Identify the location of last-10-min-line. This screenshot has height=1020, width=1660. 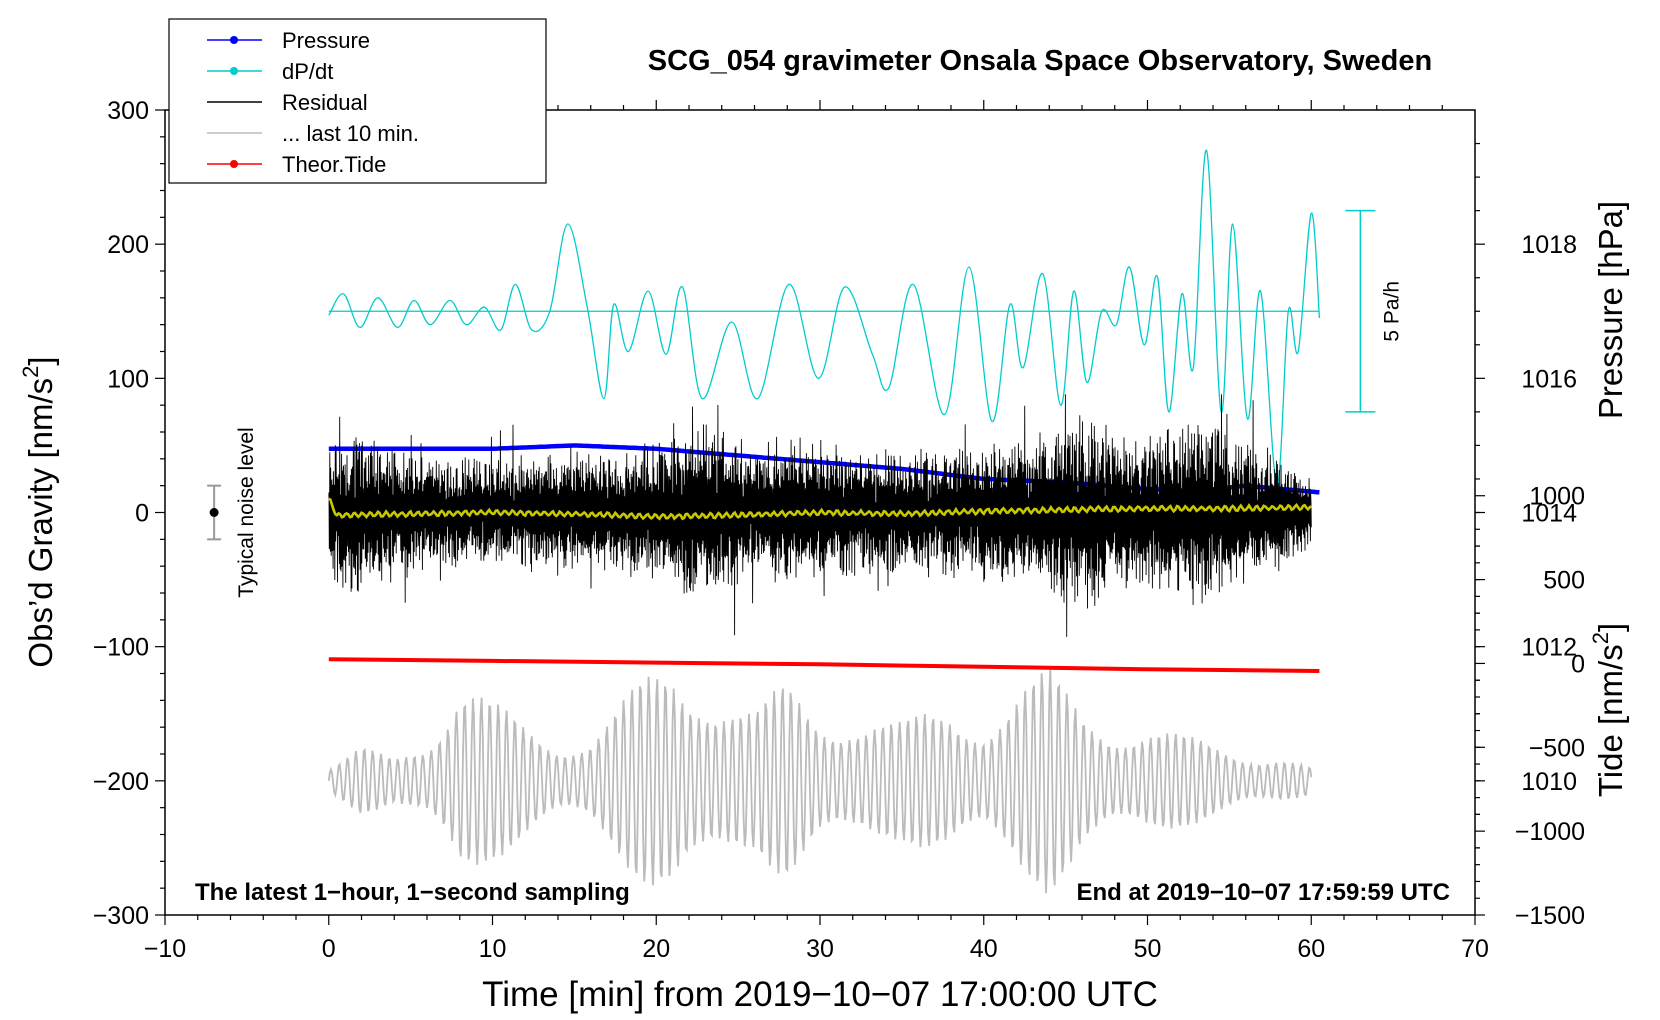
(820, 781).